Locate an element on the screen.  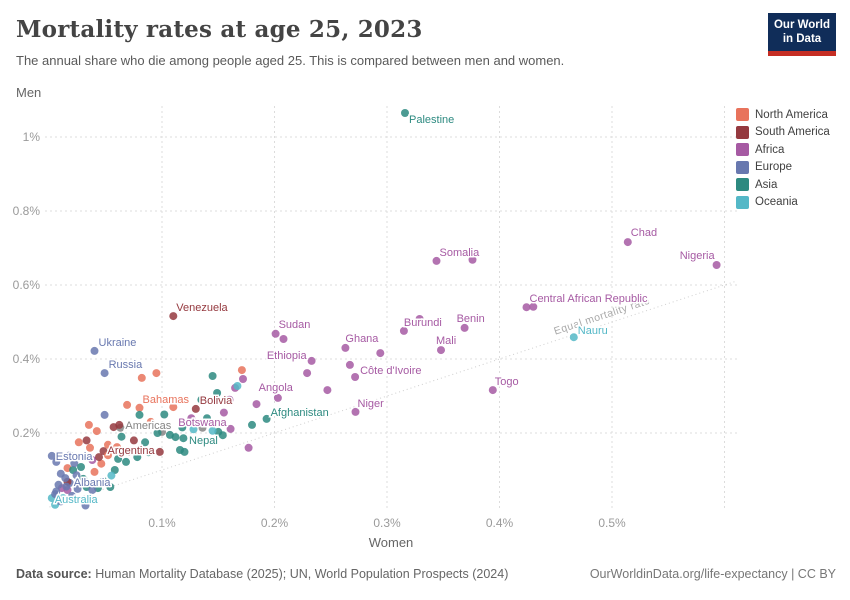
data-point-bolivia is located at coordinates (195, 408).